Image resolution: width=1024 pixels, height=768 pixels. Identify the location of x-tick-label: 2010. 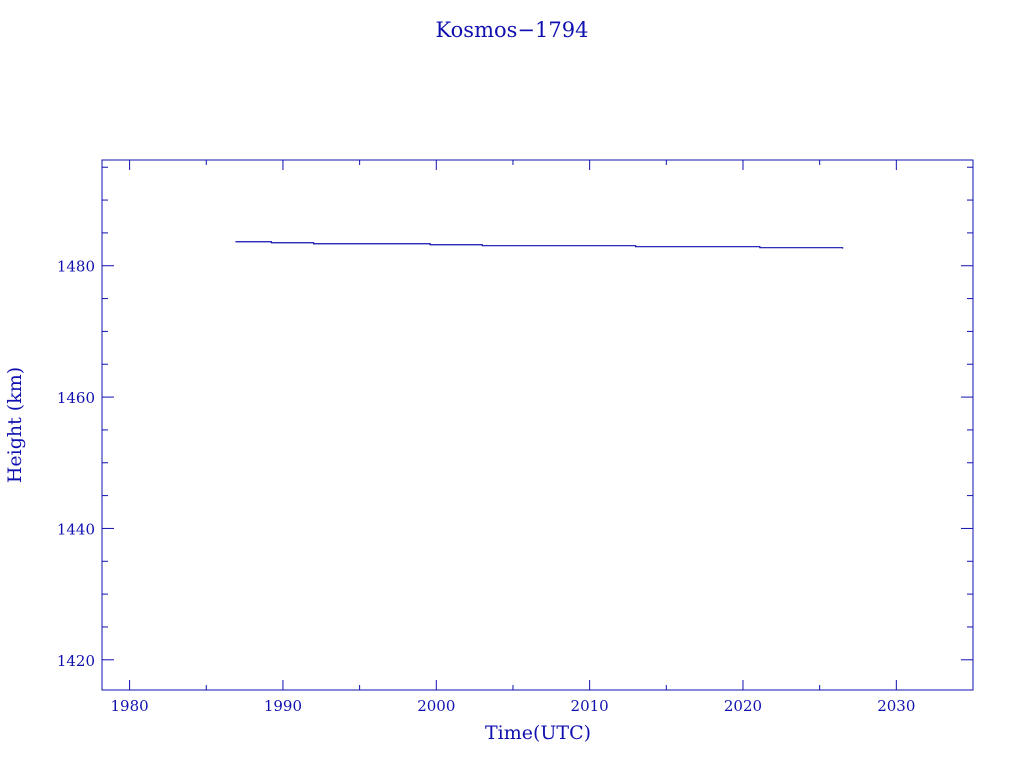
(590, 706).